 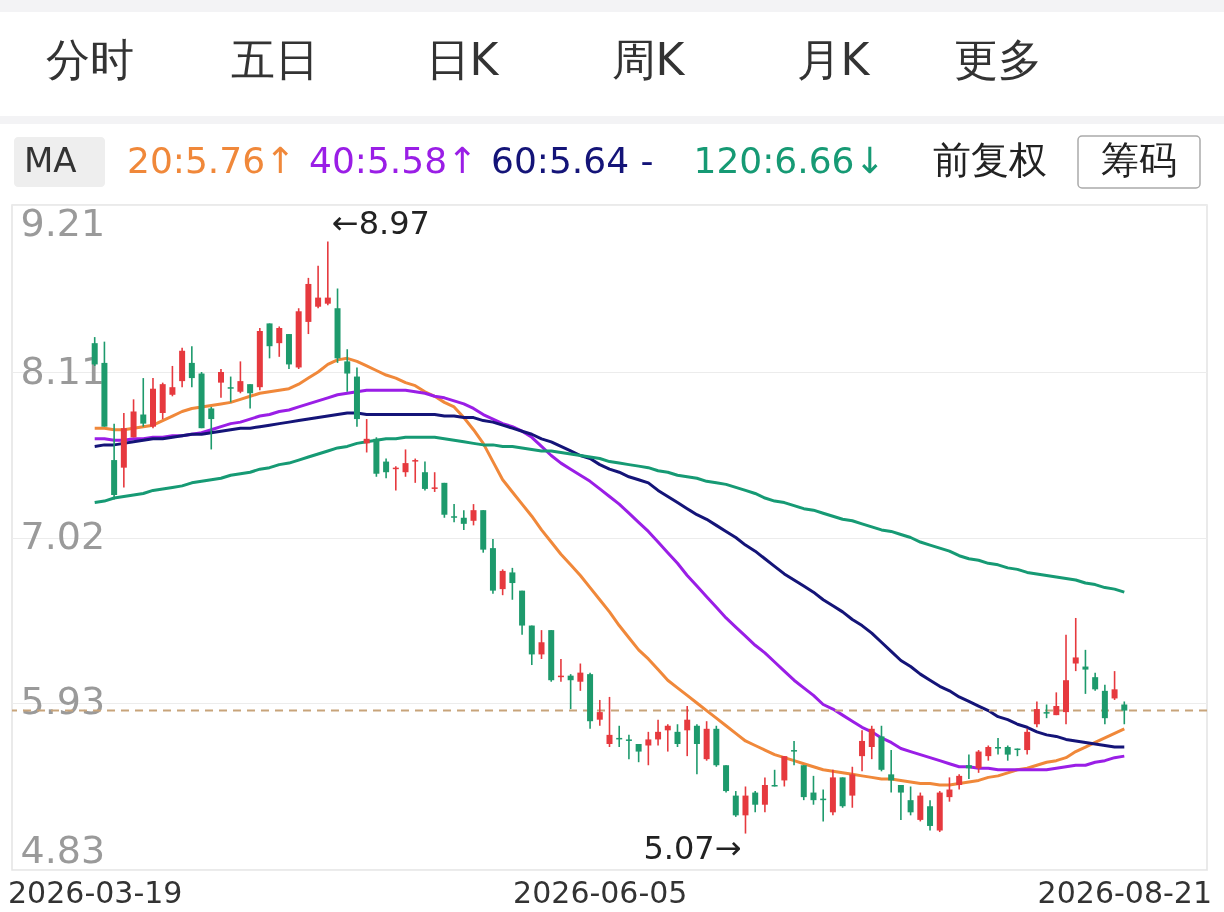 I want to click on text: 40:5.58↑, so click(x=393, y=160).